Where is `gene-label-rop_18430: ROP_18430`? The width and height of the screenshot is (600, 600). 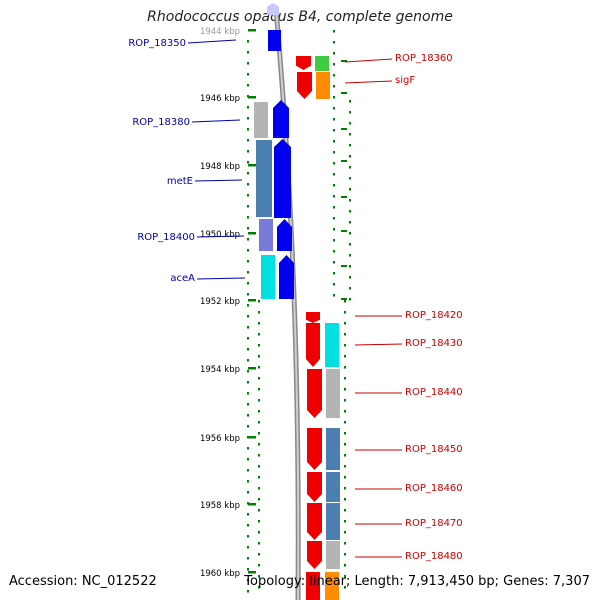 gene-label-rop_18430: ROP_18430 is located at coordinates (434, 343).